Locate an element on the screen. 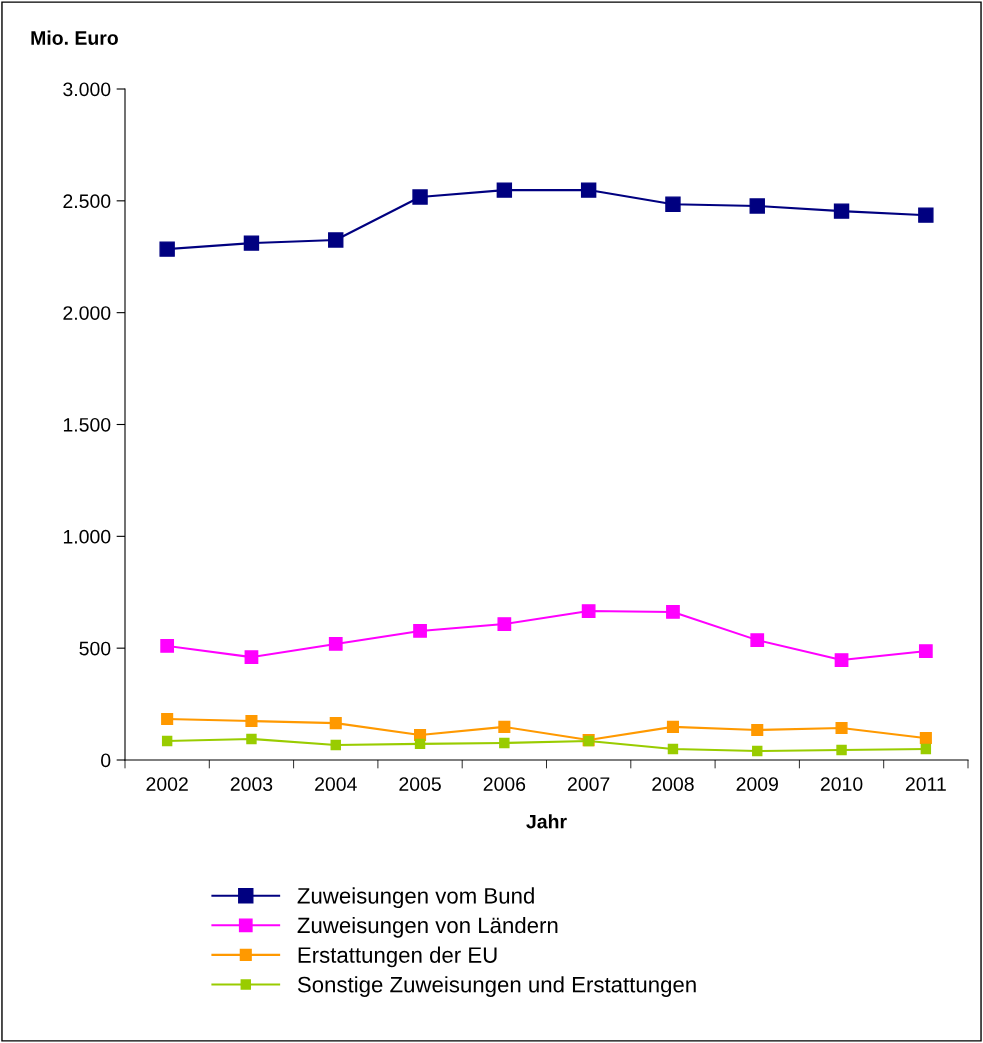 Image resolution: width=983 pixels, height=1043 pixels. y-tick-label: 2.500 is located at coordinates (87, 201).